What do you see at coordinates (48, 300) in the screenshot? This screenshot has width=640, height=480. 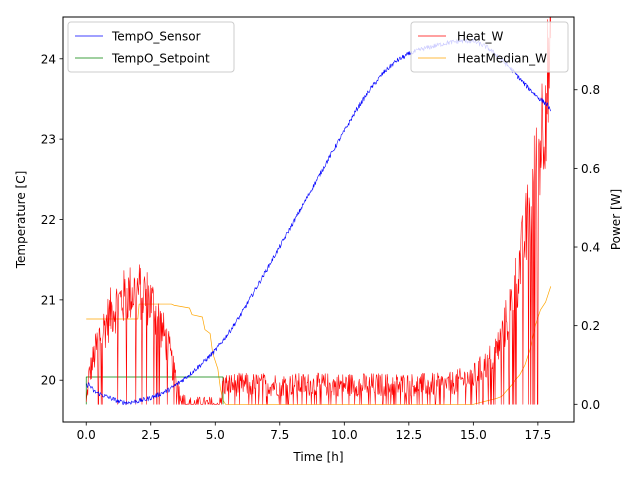 I see `left-y-tick-label: 21` at bounding box center [48, 300].